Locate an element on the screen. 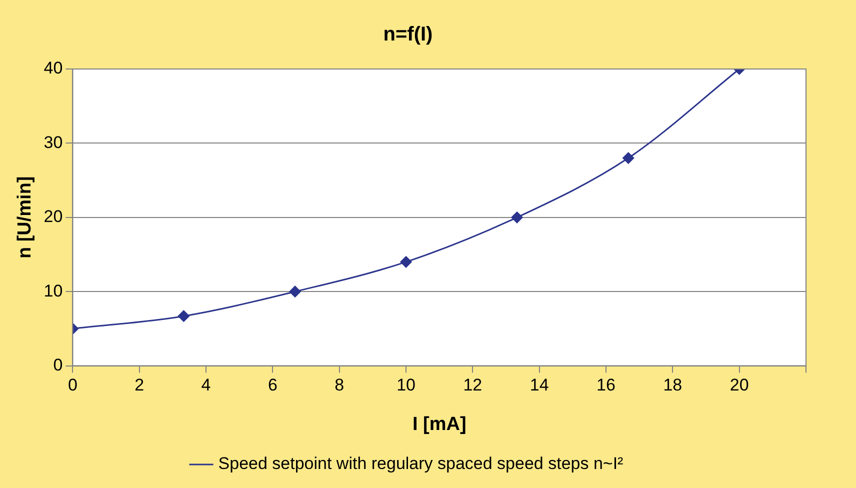 The width and height of the screenshot is (856, 488). x-tick-label: 18 is located at coordinates (672, 385).